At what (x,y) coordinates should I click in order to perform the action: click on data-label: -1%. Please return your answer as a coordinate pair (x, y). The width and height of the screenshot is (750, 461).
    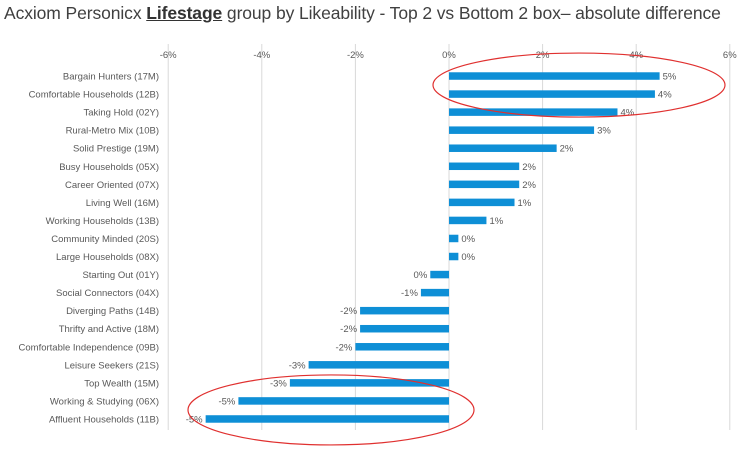
    Looking at the image, I should click on (409, 293).